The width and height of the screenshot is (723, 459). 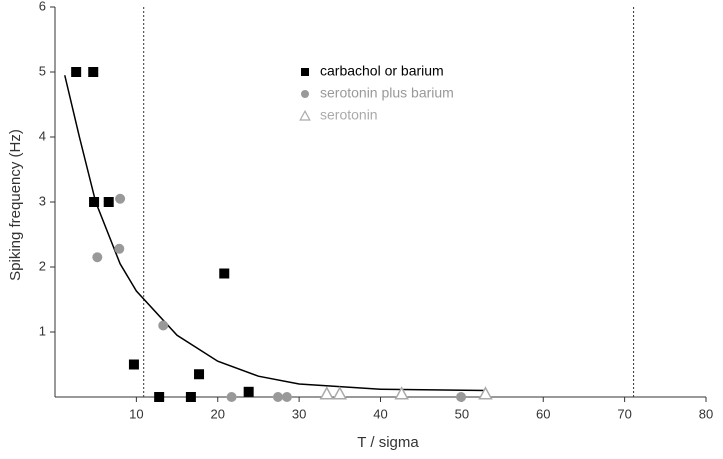 What do you see at coordinates (349, 115) in the screenshot?
I see `legend-label: serotonin` at bounding box center [349, 115].